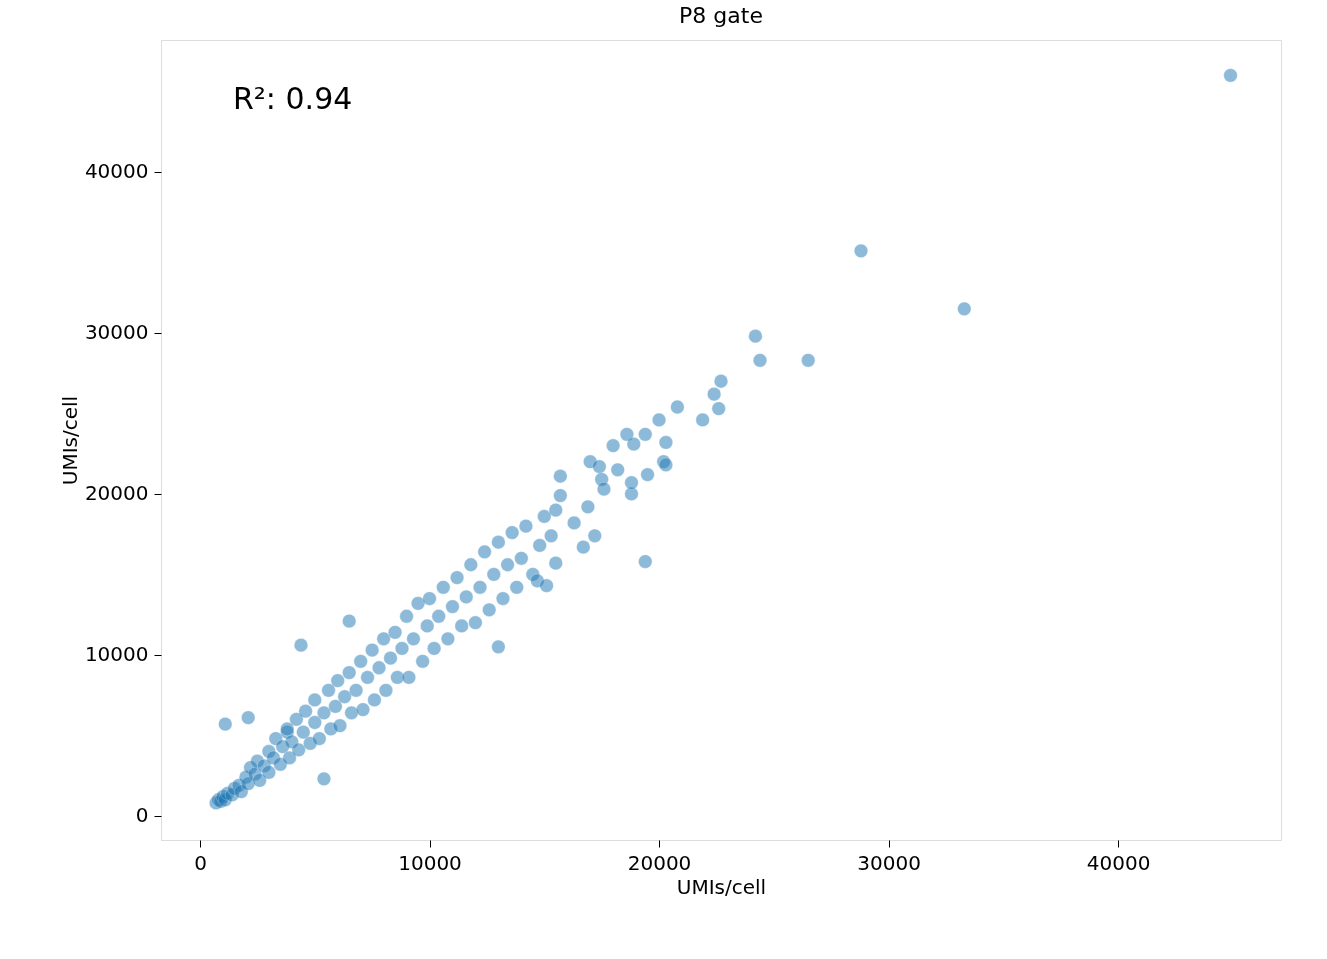  Describe the element at coordinates (293, 98) in the screenshot. I see `annotation: R²: 0.94` at that location.